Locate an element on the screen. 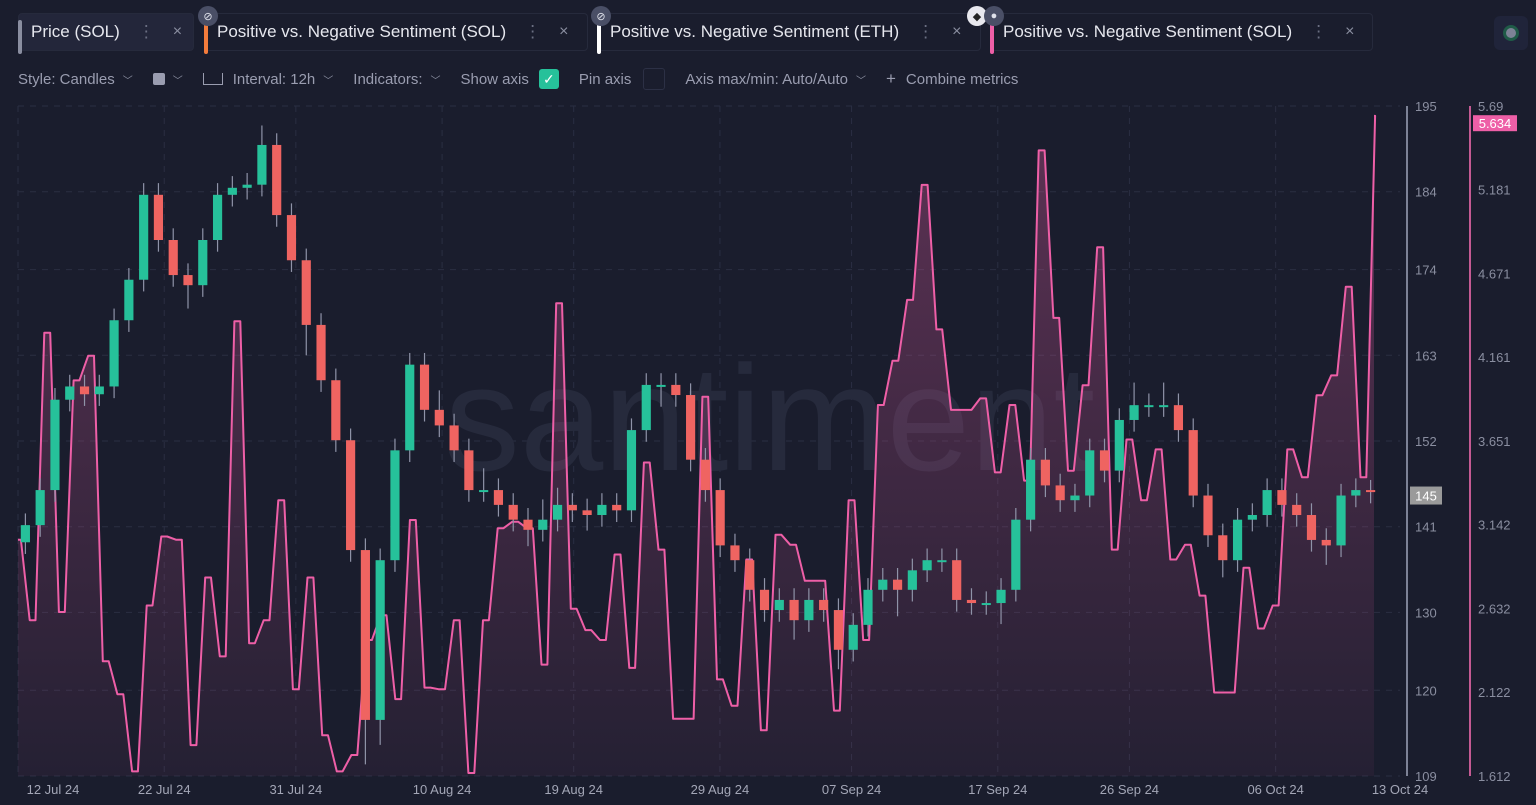 Image resolution: width=1536 pixels, height=805 pixels. style-dropdown: Style: Candles ﹀ is located at coordinates (75, 79).